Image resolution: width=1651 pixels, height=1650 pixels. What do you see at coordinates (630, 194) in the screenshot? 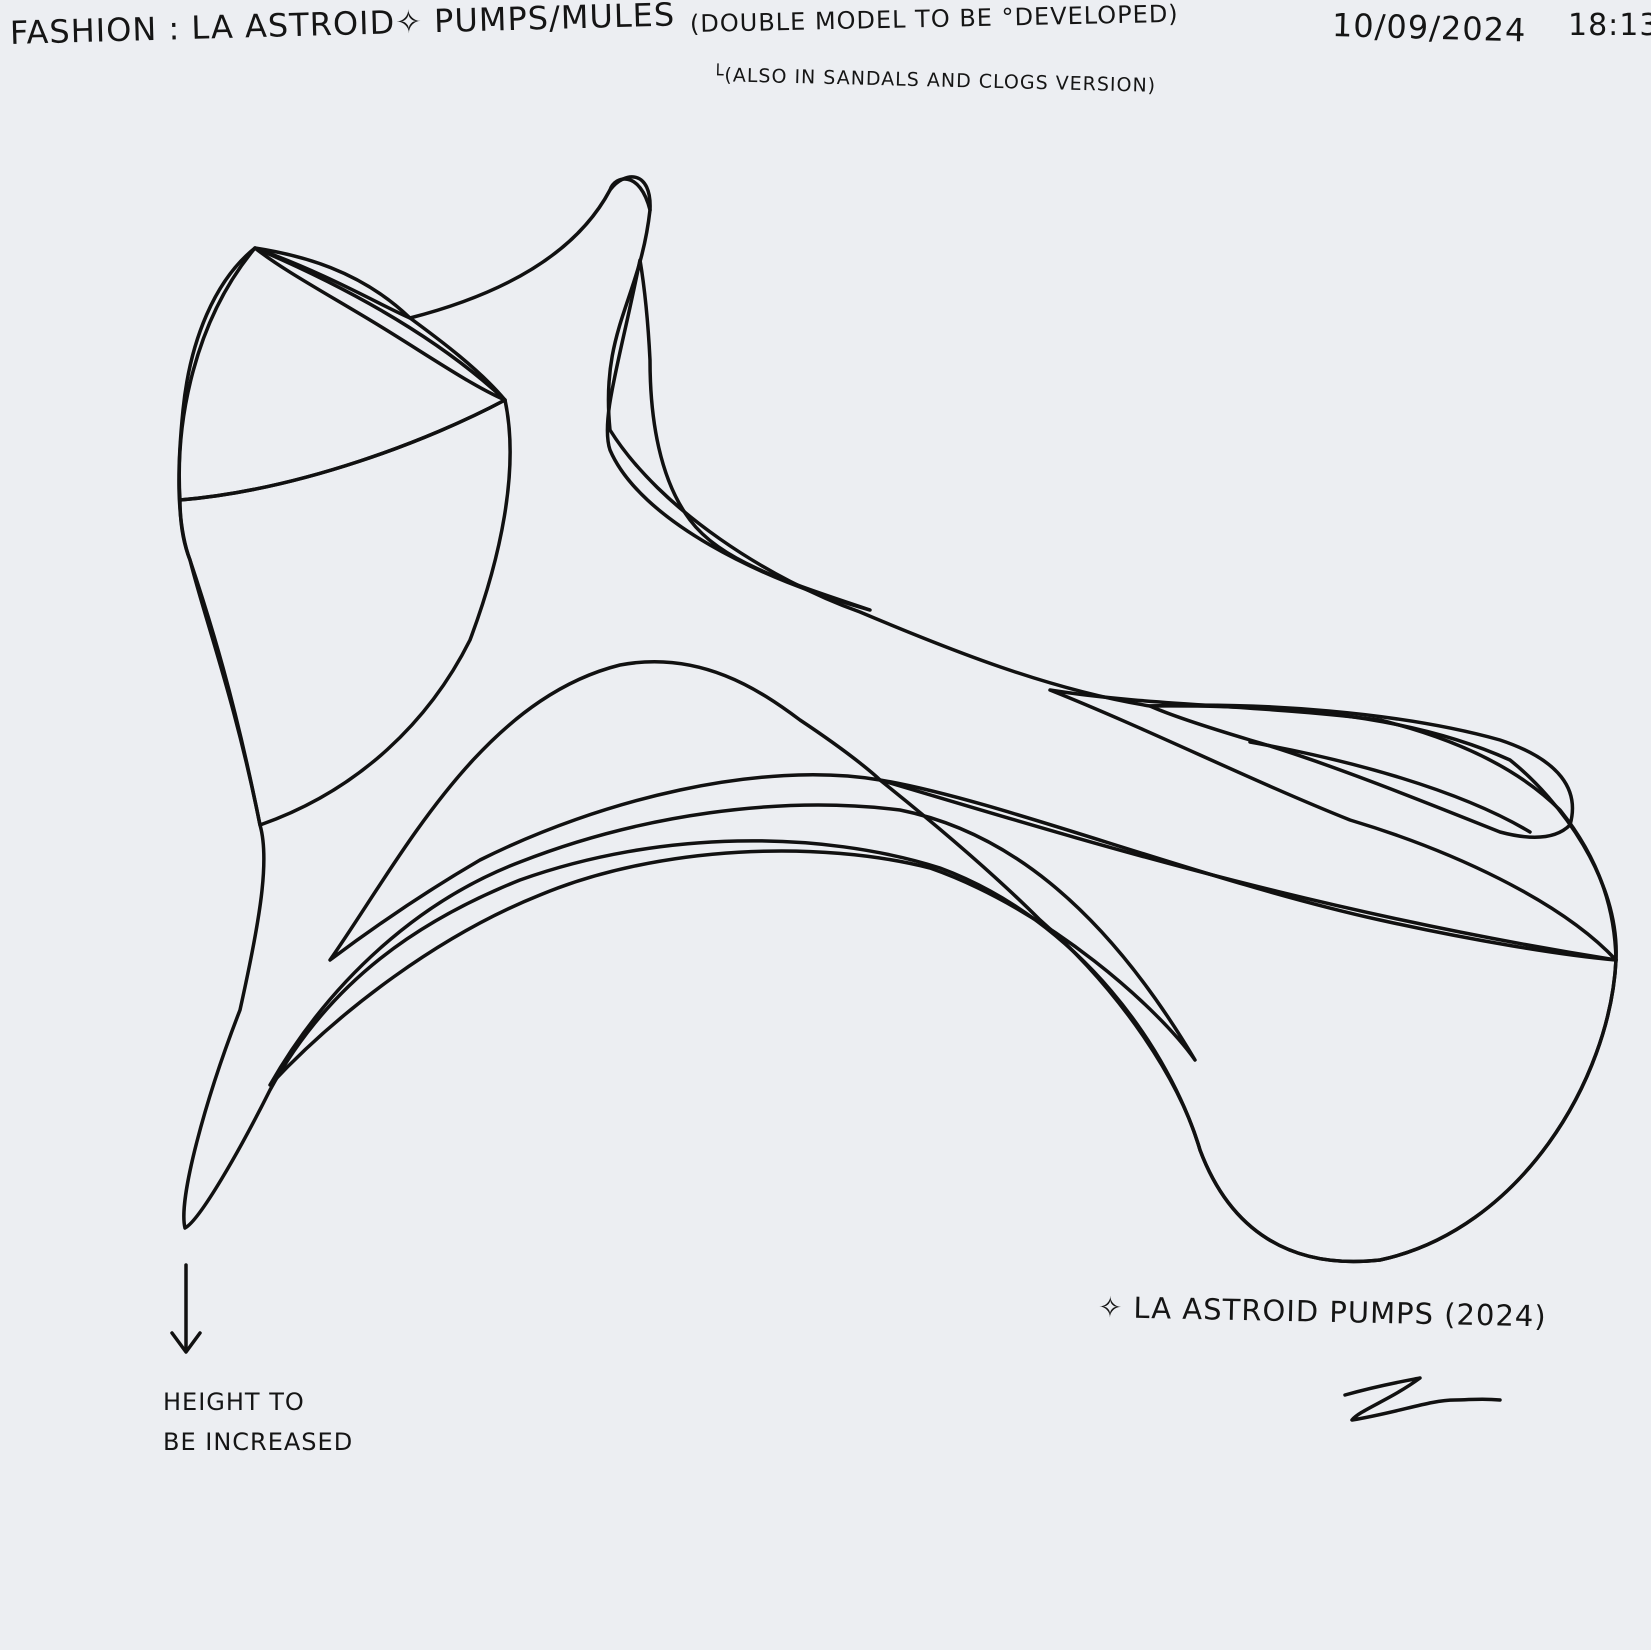
I see `spike-tip` at bounding box center [630, 194].